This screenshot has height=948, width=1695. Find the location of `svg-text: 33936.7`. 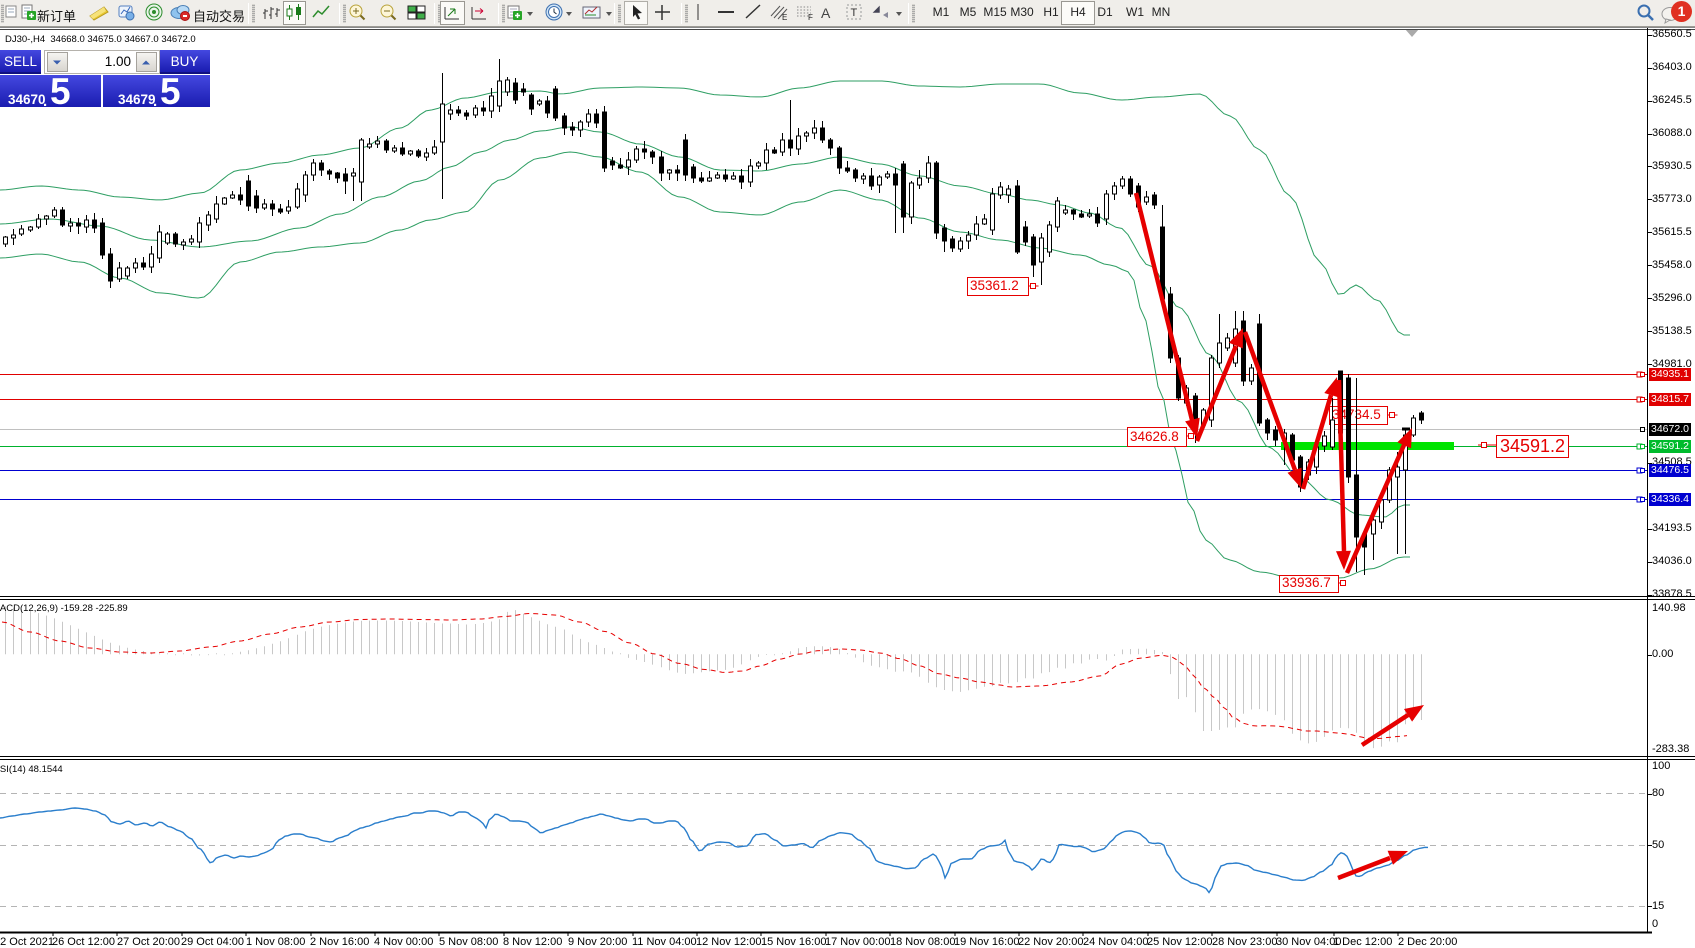

svg-text: 33936.7 is located at coordinates (1306, 582).